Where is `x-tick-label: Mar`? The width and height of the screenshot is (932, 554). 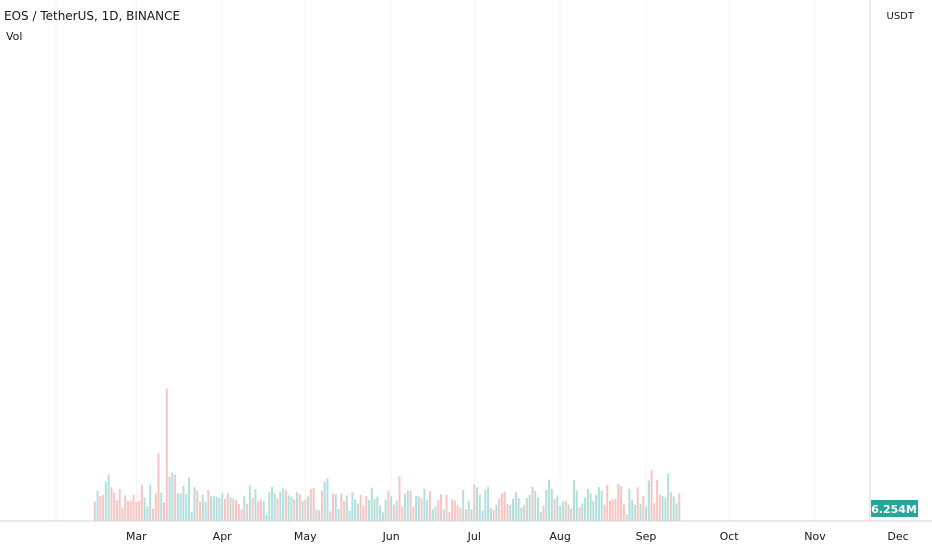 x-tick-label: Mar is located at coordinates (136, 536).